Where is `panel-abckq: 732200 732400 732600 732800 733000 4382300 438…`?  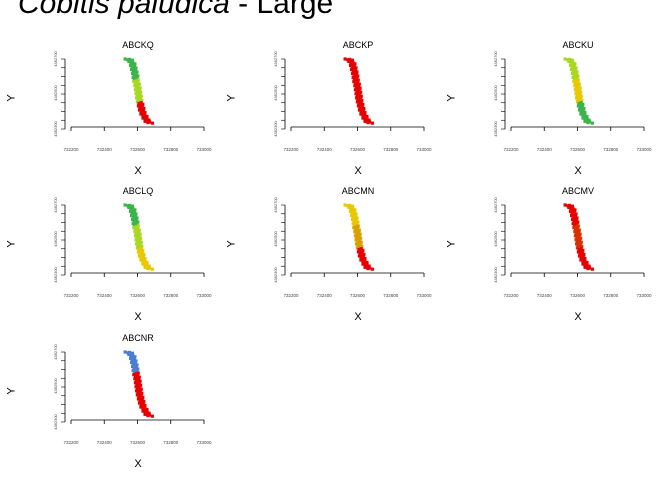
panel-abckq: 732200 732400 732600 732800 733000 4382300 438… is located at coordinates (112, 88).